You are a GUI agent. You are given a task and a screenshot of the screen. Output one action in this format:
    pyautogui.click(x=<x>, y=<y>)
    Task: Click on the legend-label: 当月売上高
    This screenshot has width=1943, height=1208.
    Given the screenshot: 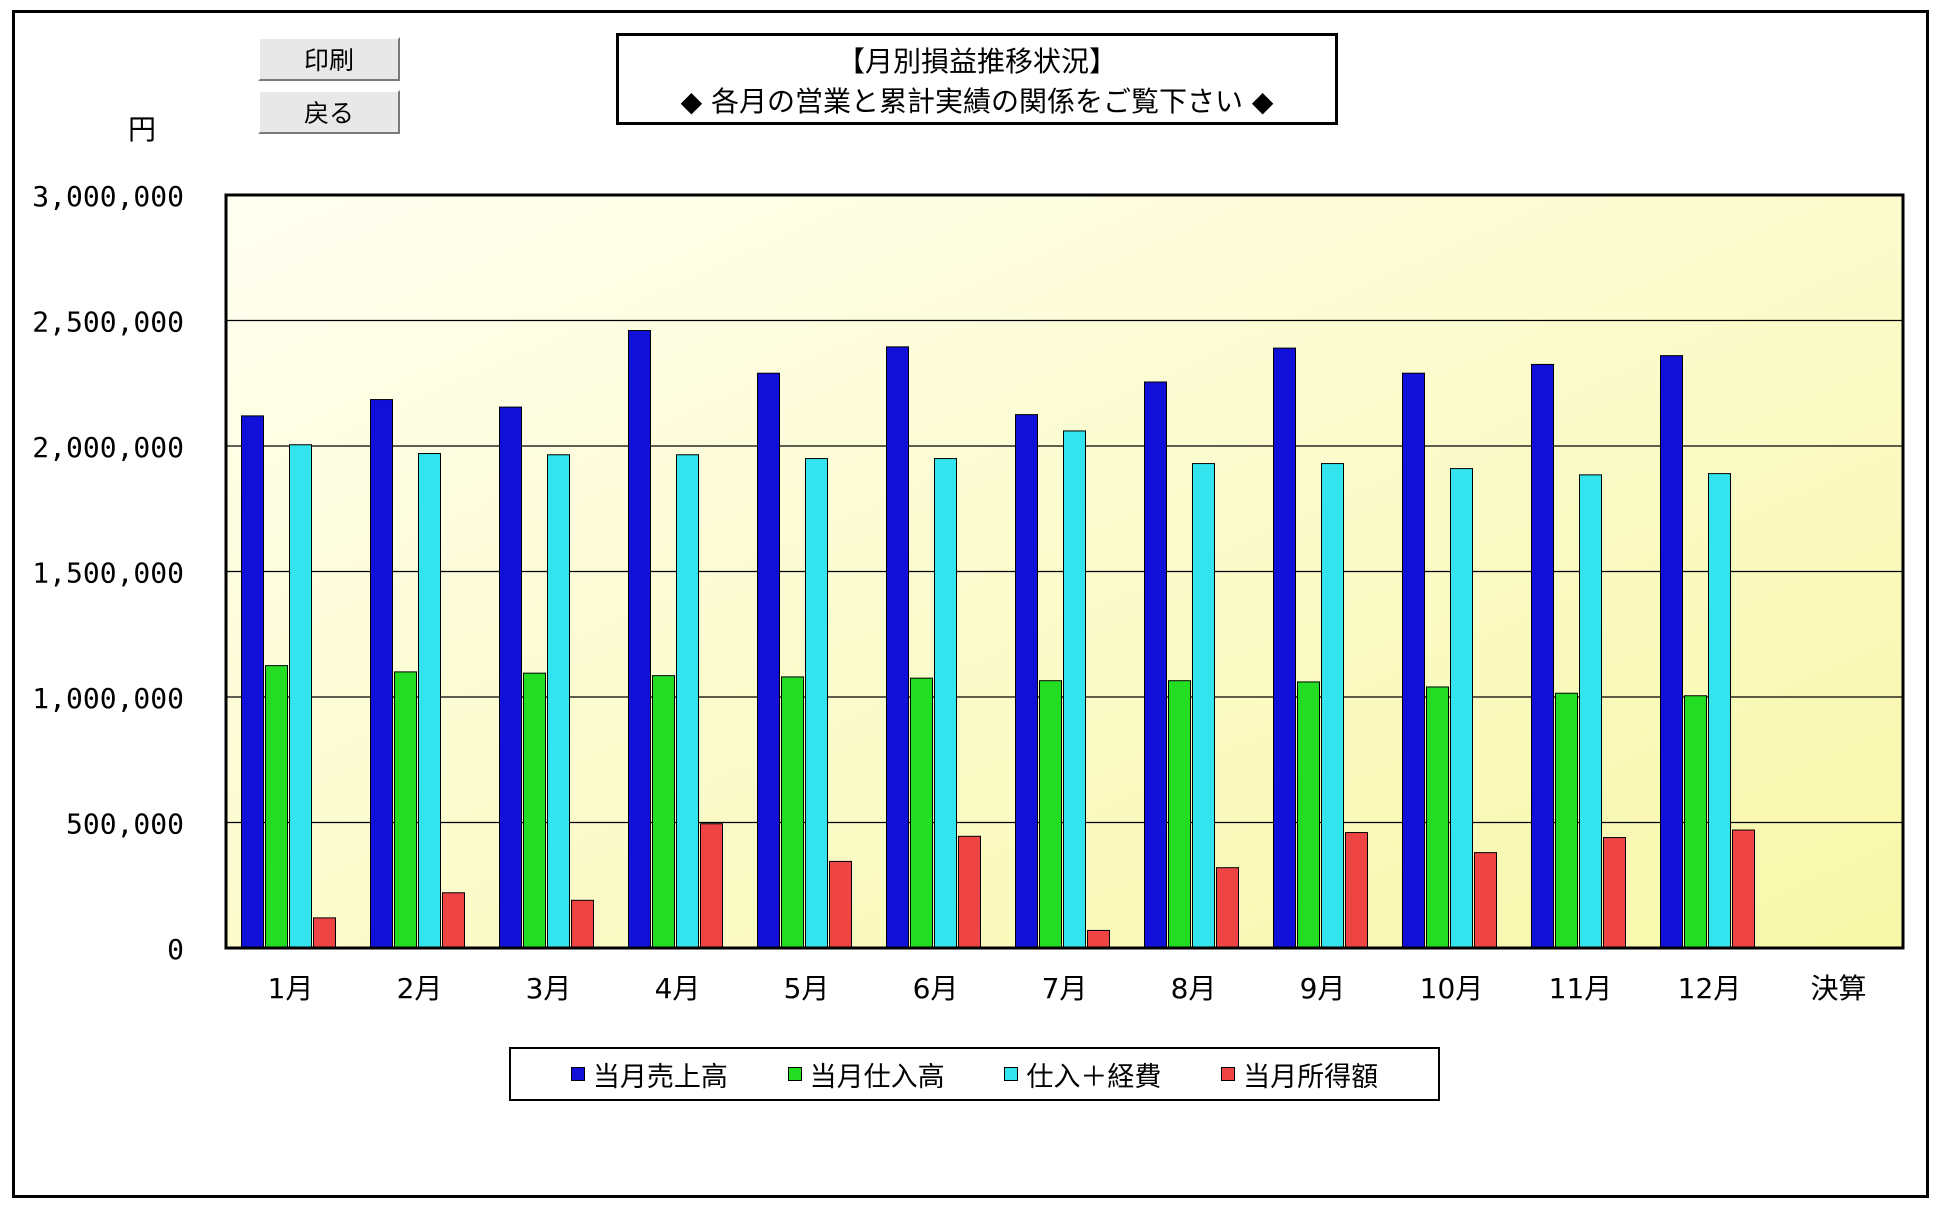 What is the action you would take?
    pyautogui.click(x=660, y=1077)
    